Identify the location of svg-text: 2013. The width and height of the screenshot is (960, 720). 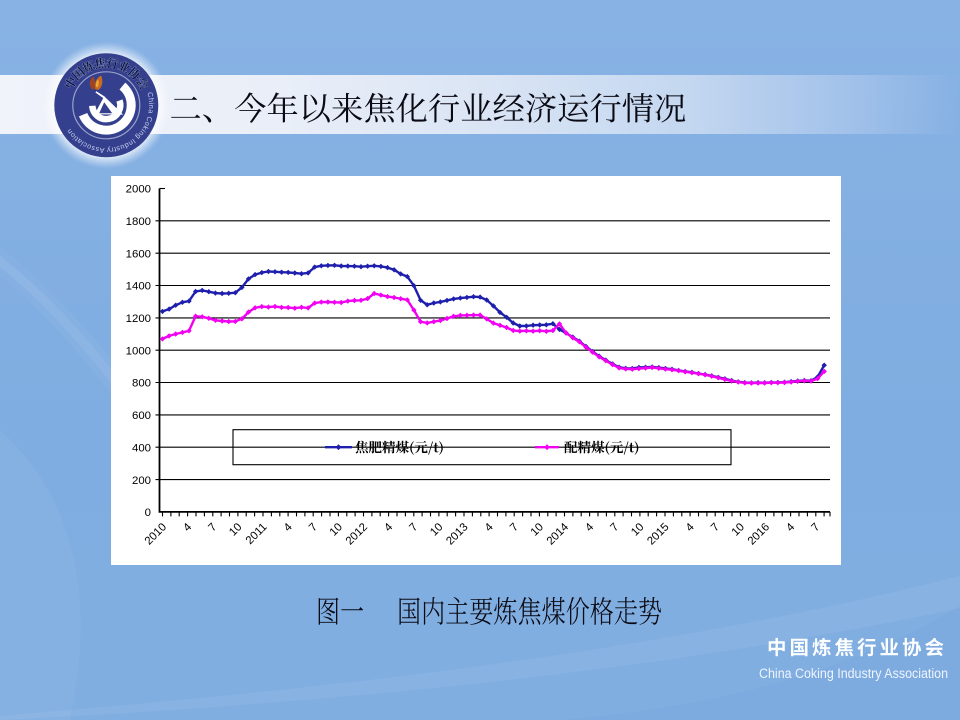
(457, 534).